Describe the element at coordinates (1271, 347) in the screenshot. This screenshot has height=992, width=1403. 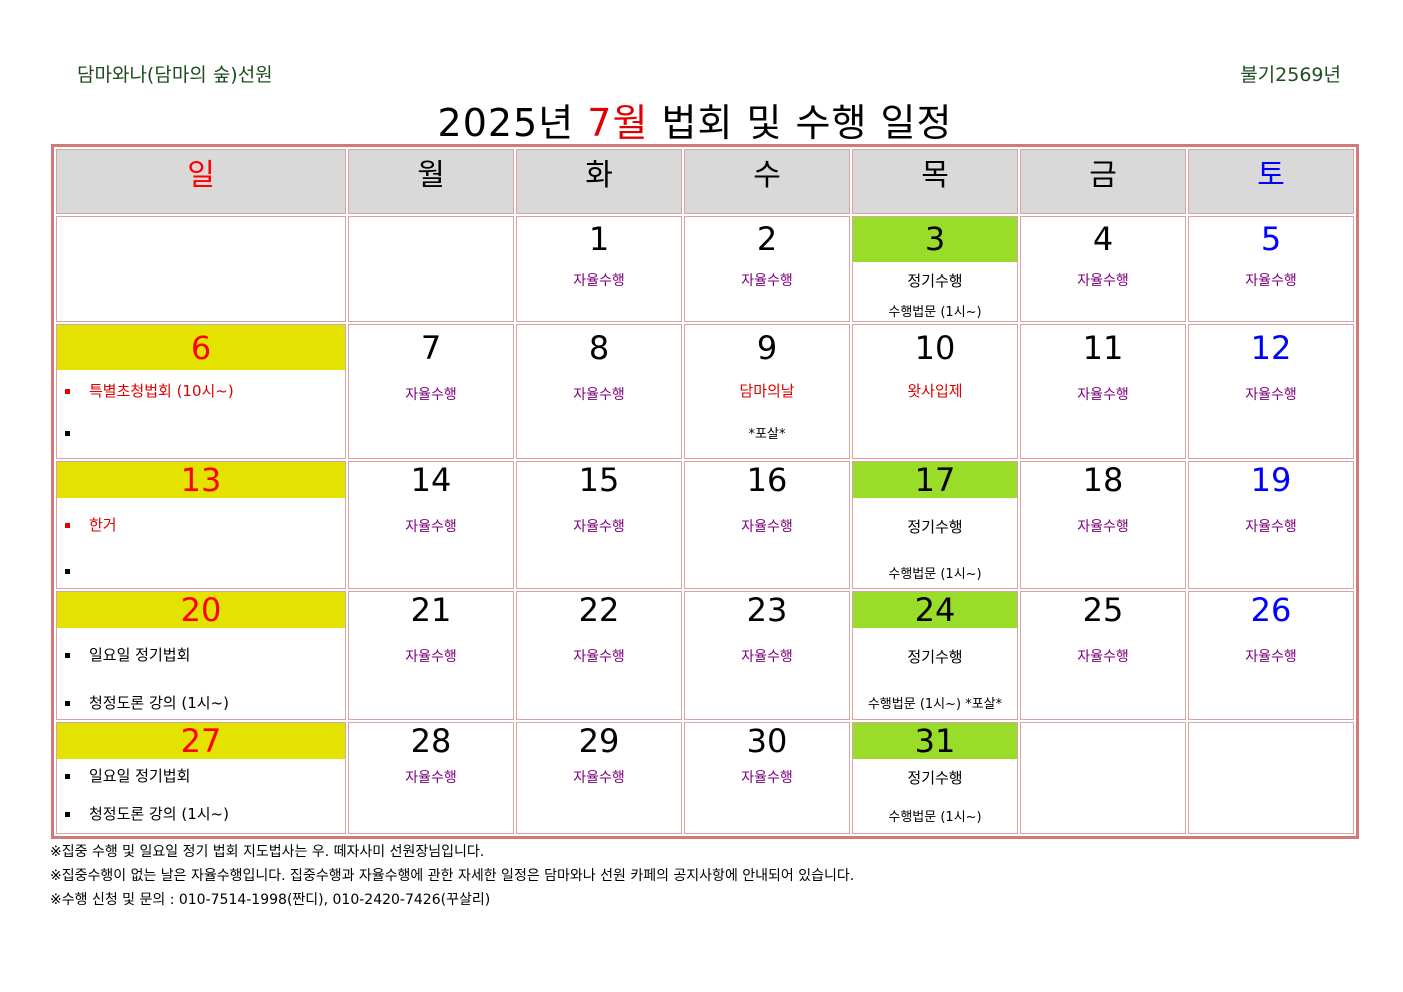
I see `day-number: 12` at that location.